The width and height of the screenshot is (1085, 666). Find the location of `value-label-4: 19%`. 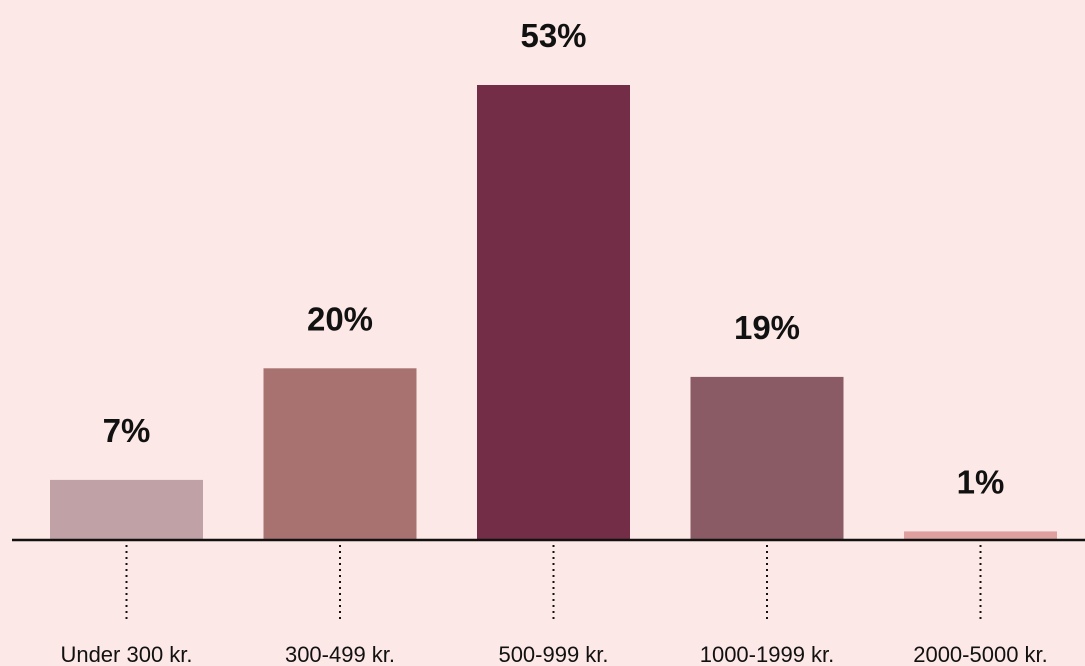

value-label-4: 19% is located at coordinates (767, 327).